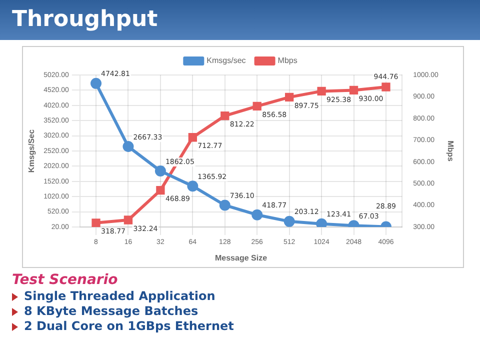 The image size is (480, 360). I want to click on chart-title: Throughput, so click(240, 20).